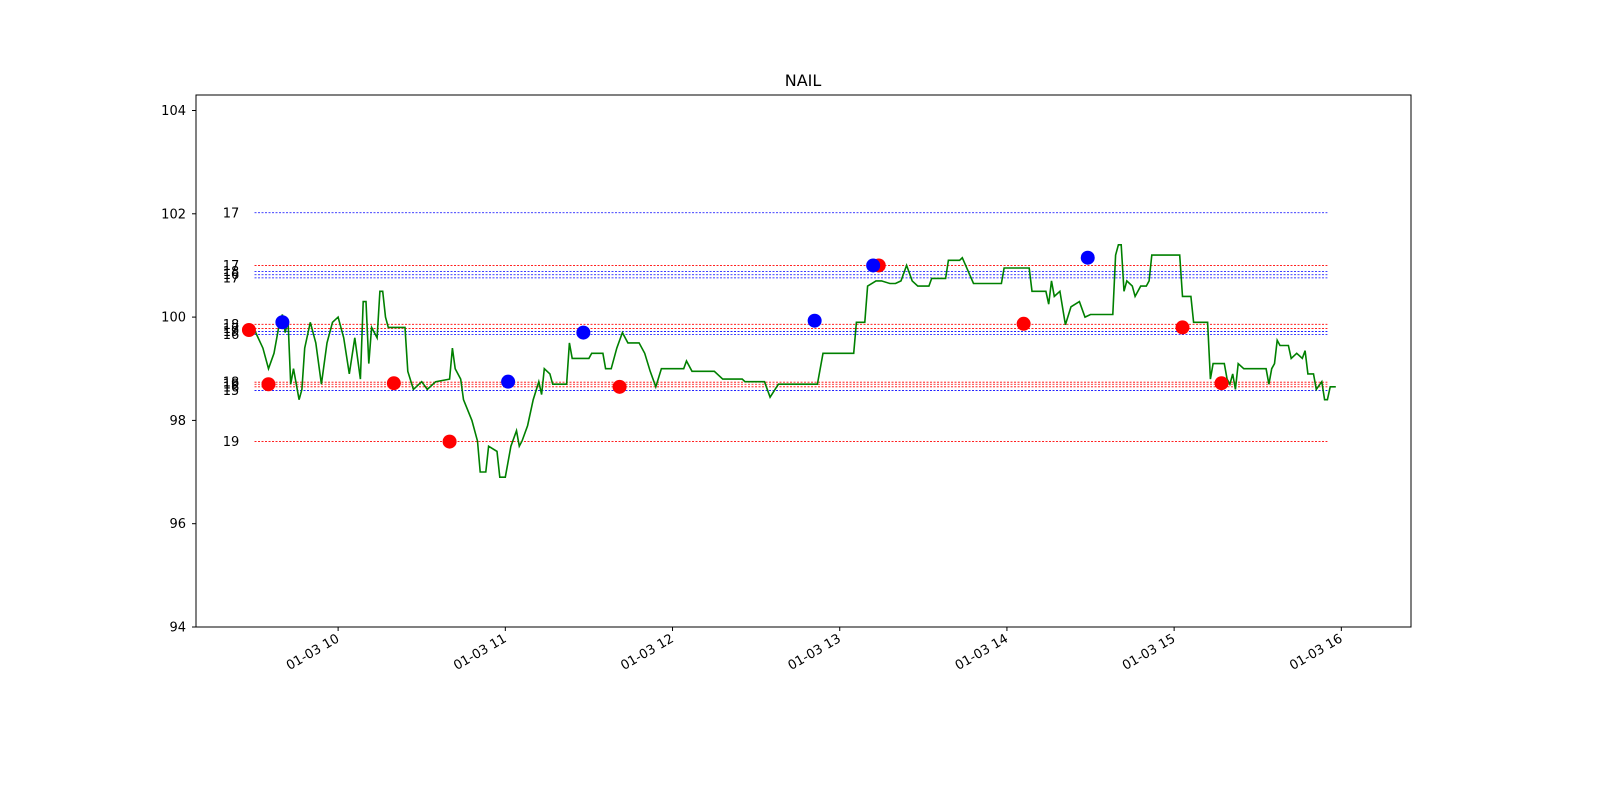 Image resolution: width=1600 pixels, height=800 pixels. What do you see at coordinates (177, 524) in the screenshot?
I see `y-tick-label: 96` at bounding box center [177, 524].